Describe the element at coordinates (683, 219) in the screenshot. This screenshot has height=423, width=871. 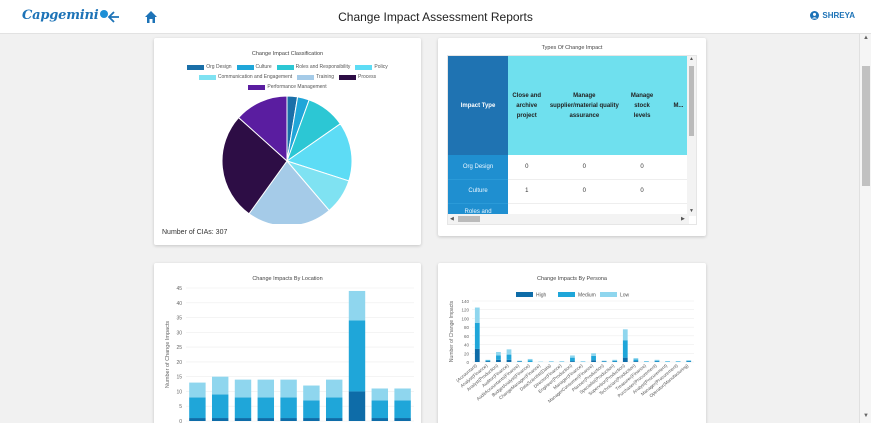
I see `scroll-right-icon: ▶` at that location.